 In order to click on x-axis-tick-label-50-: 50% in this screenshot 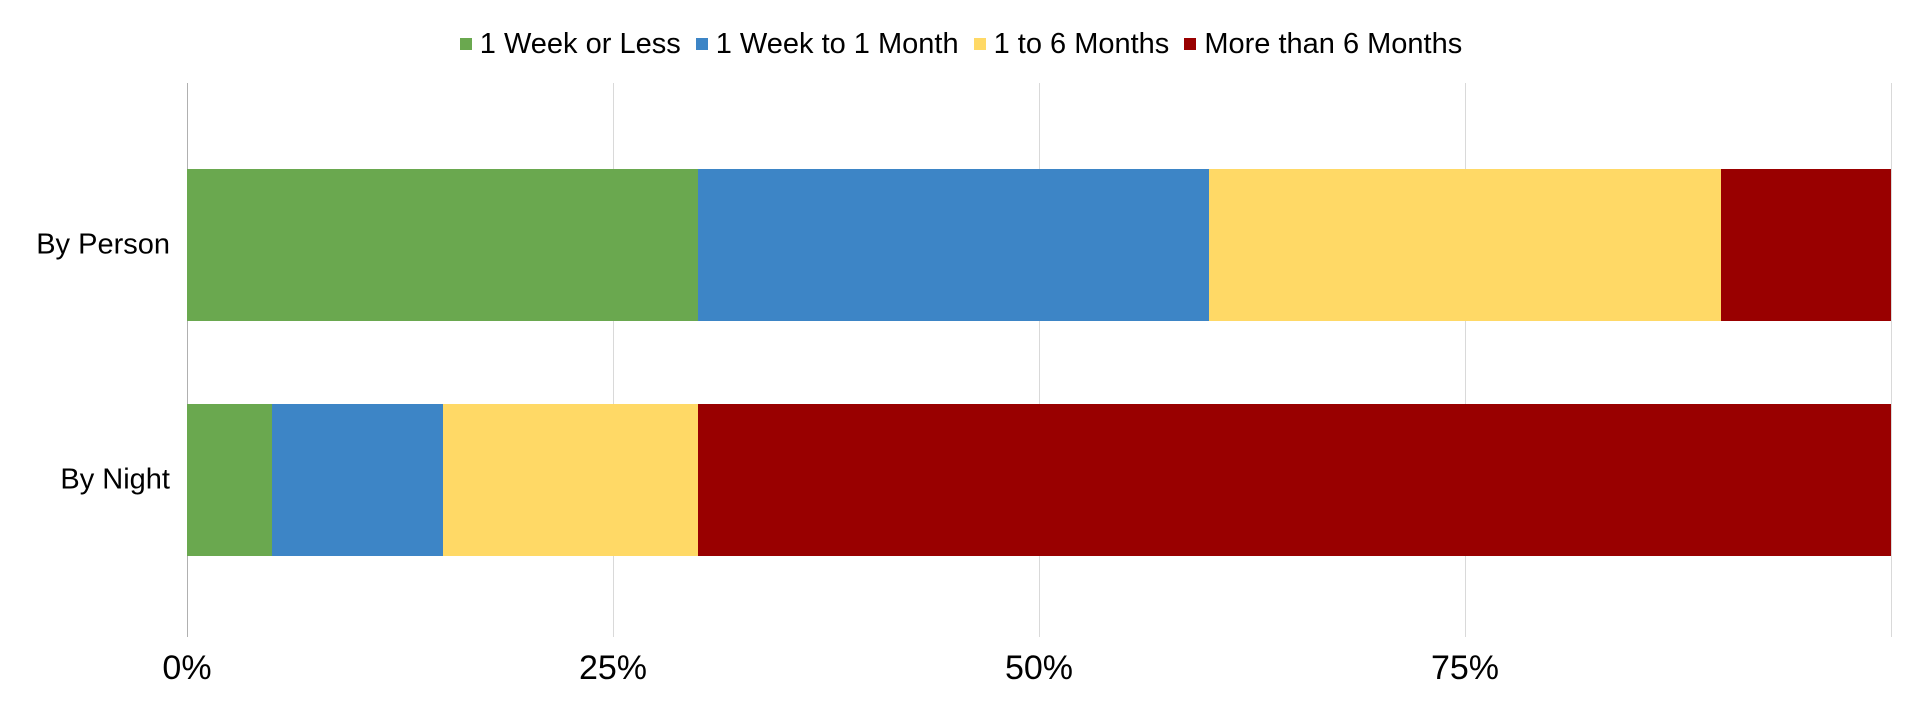, I will do `click(1039, 668)`.